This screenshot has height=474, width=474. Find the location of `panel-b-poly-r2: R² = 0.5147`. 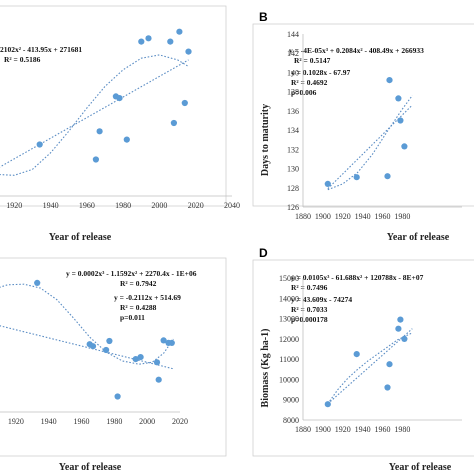

panel-b-poly-r2: R² = 0.5147 is located at coordinates (312, 60).